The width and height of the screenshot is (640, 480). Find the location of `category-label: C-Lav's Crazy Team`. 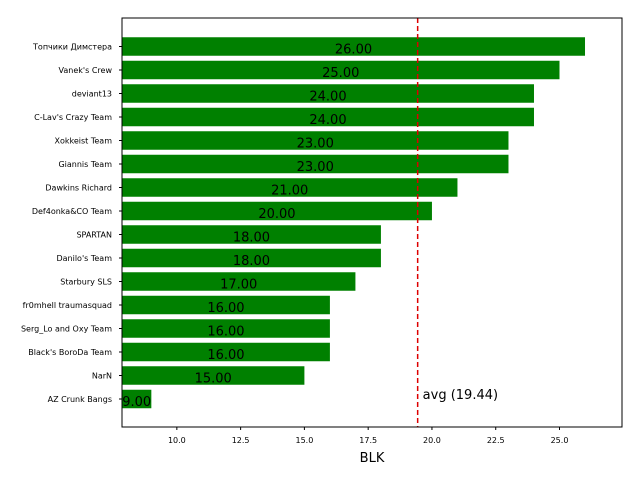

category-label: C-Lav's Crazy Team is located at coordinates (73, 117).